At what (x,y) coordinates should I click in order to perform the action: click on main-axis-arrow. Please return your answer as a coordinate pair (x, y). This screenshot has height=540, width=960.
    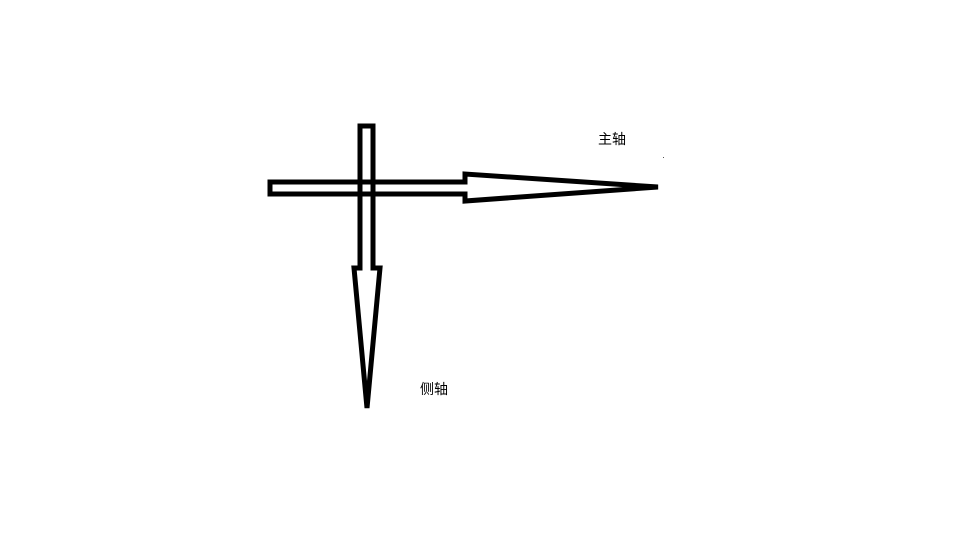
    Looking at the image, I should click on (463, 187).